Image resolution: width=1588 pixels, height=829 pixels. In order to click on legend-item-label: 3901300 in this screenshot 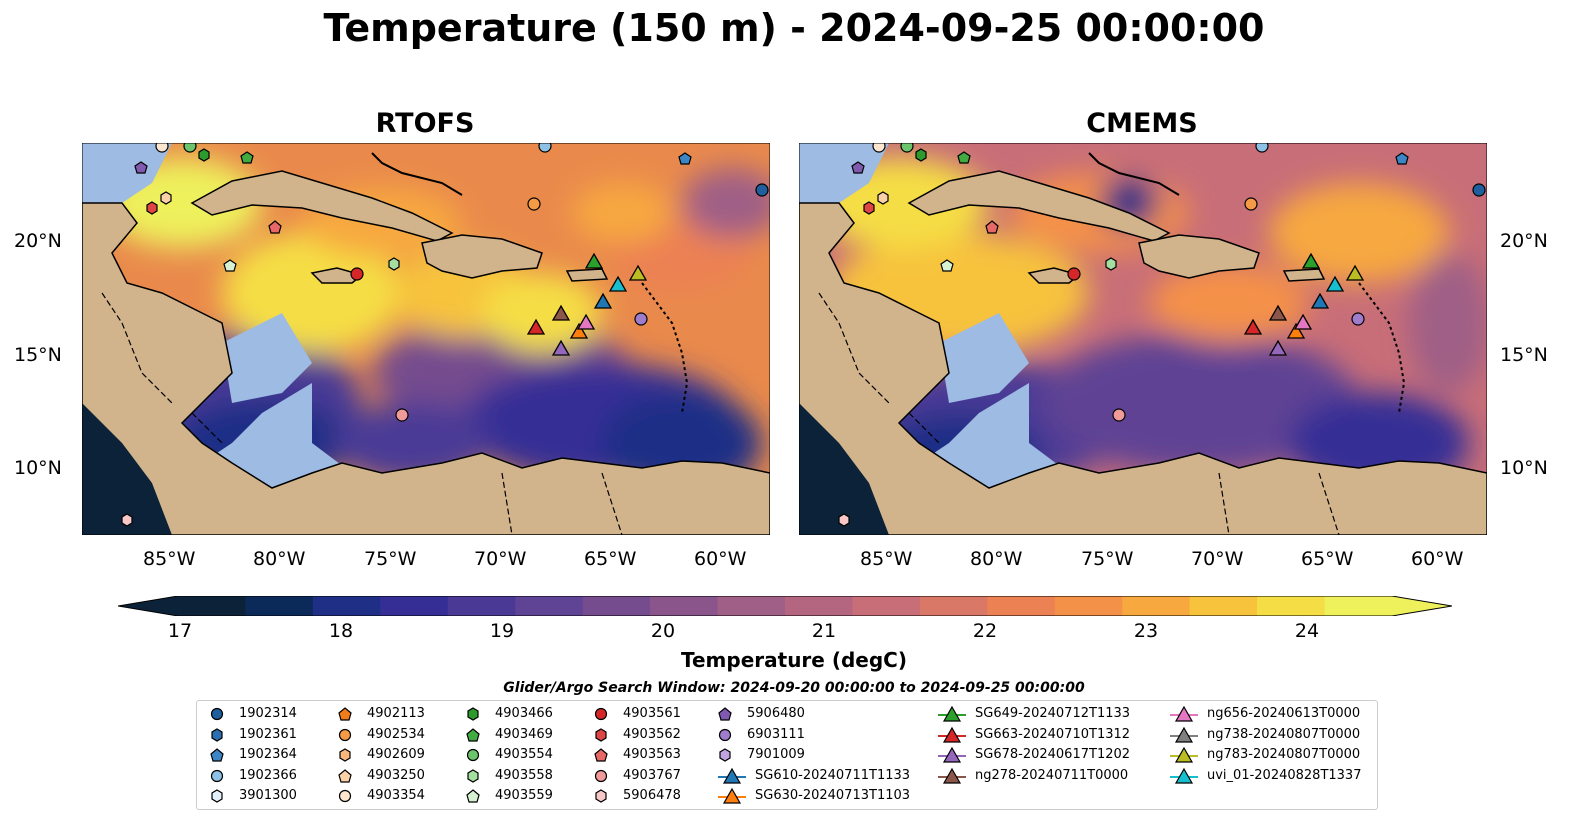, I will do `click(268, 795)`.